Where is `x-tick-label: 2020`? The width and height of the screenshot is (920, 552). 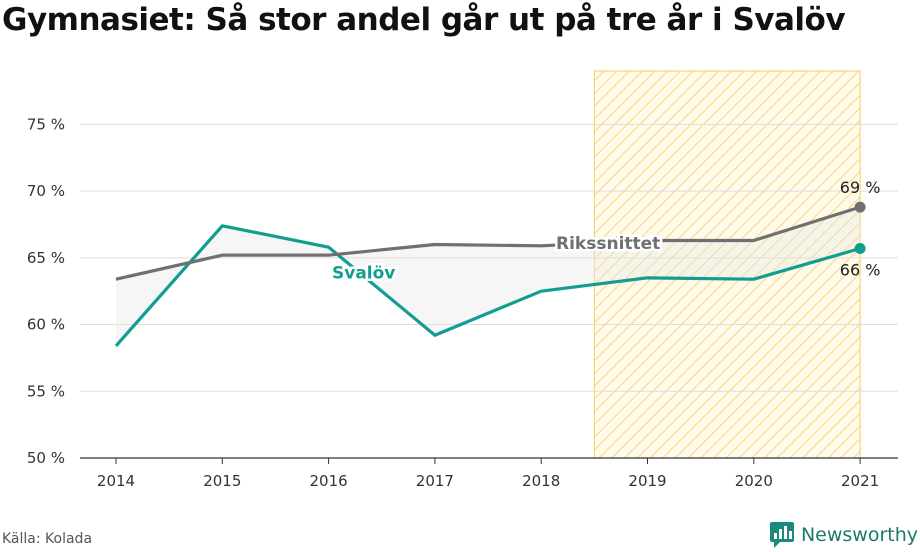
x-tick-label: 2020 is located at coordinates (754, 481).